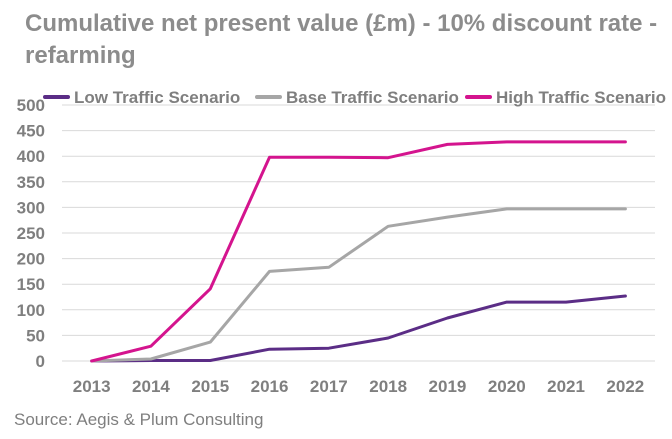 This screenshot has height=439, width=672. What do you see at coordinates (35, 335) in the screenshot?
I see `y-tick-label: 50` at bounding box center [35, 335].